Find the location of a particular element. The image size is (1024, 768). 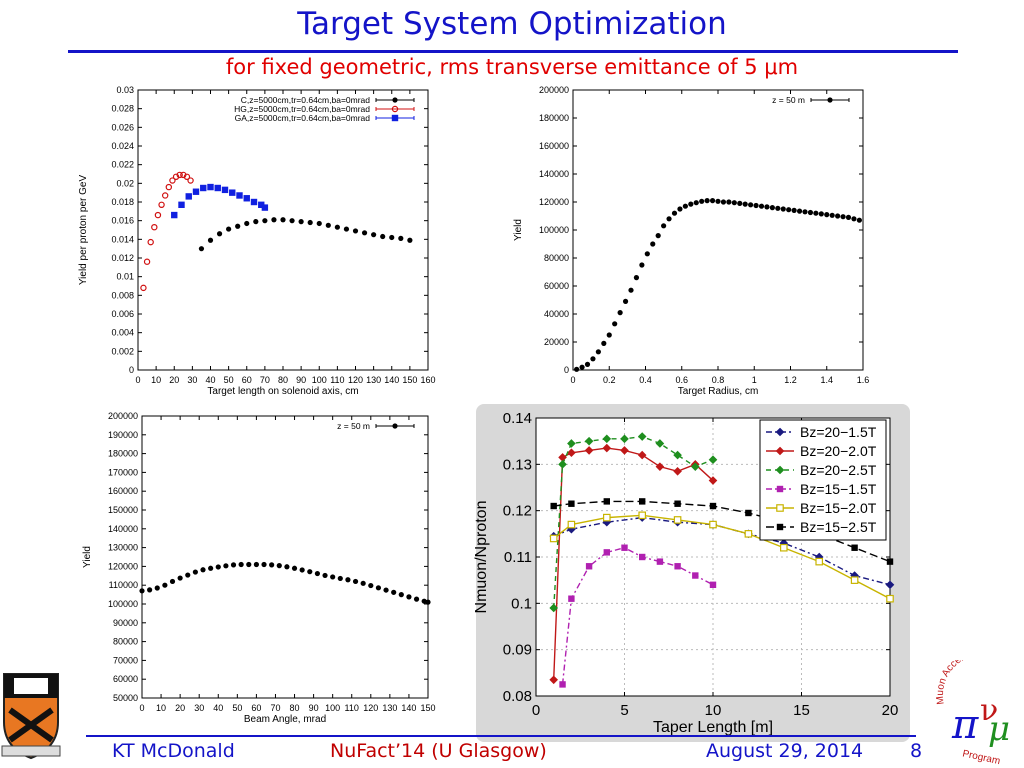

x-tick-label: 1.2 is located at coordinates (790, 380).